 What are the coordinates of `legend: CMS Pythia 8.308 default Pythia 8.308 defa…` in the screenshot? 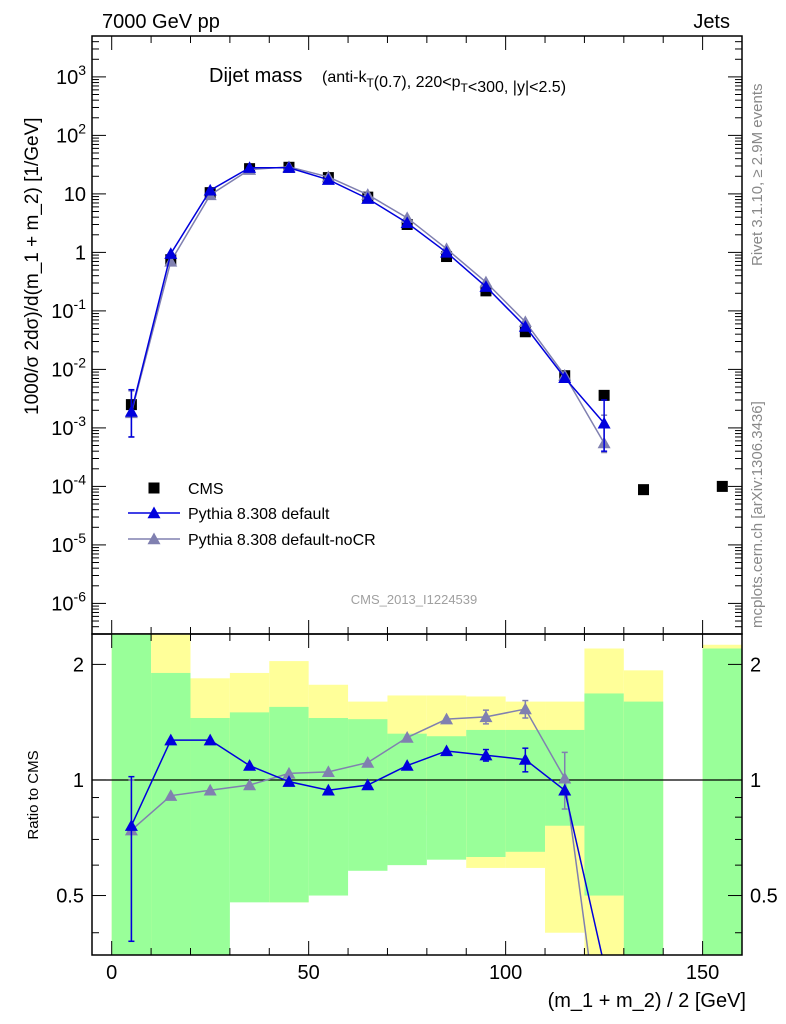 It's located at (252, 515).